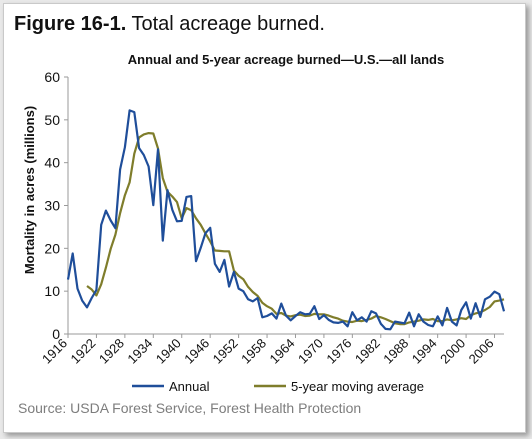 This screenshot has height=439, width=532. Describe the element at coordinates (189, 386) in the screenshot. I see `legend-label: Annual` at that location.